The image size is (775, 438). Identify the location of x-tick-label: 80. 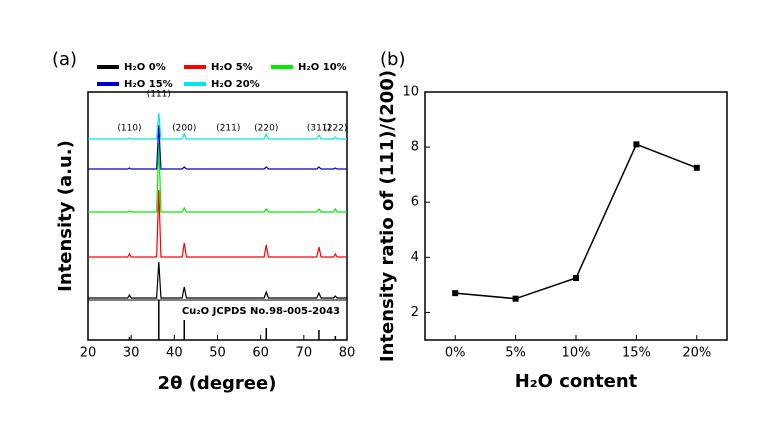
(347, 353).